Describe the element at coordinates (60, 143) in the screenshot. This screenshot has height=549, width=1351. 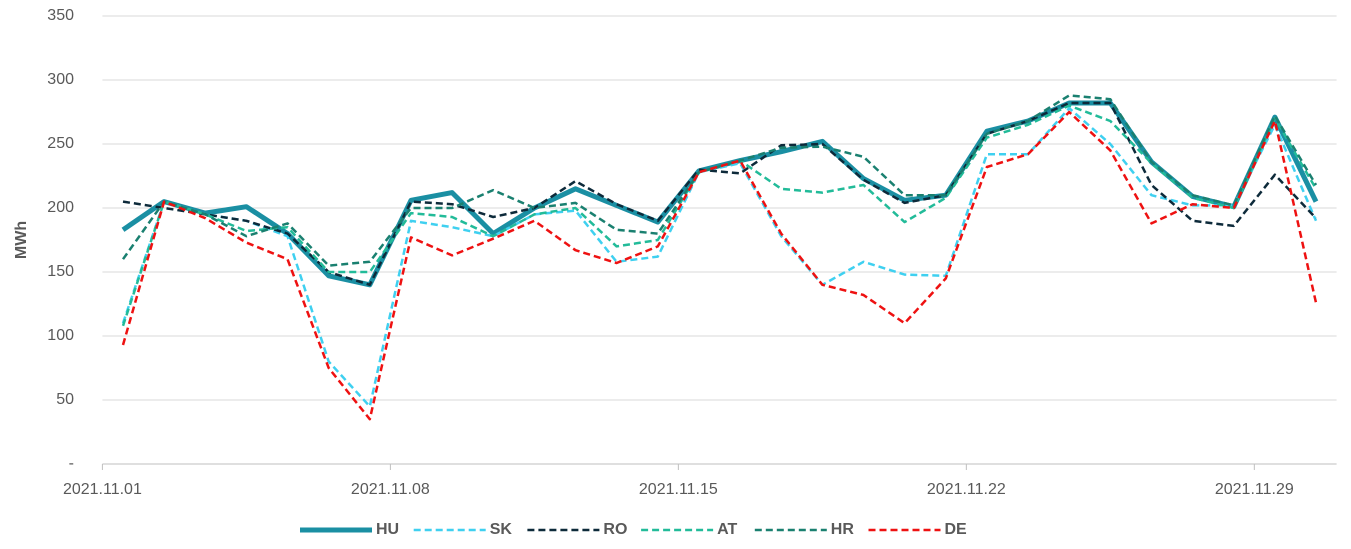
I see `y-tick-label: 250` at that location.